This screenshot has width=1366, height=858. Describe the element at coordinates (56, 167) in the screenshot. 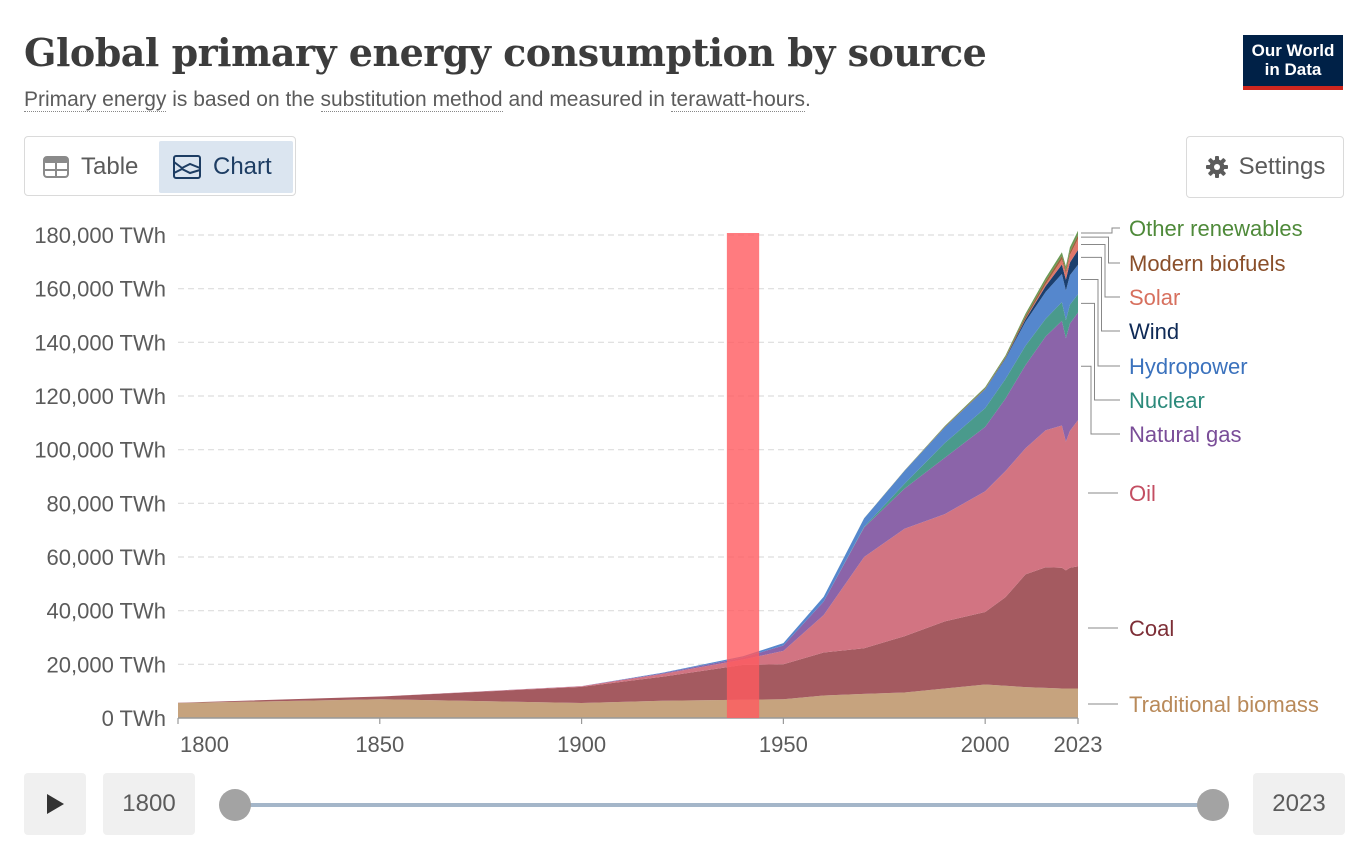

I see `table-icon` at that location.